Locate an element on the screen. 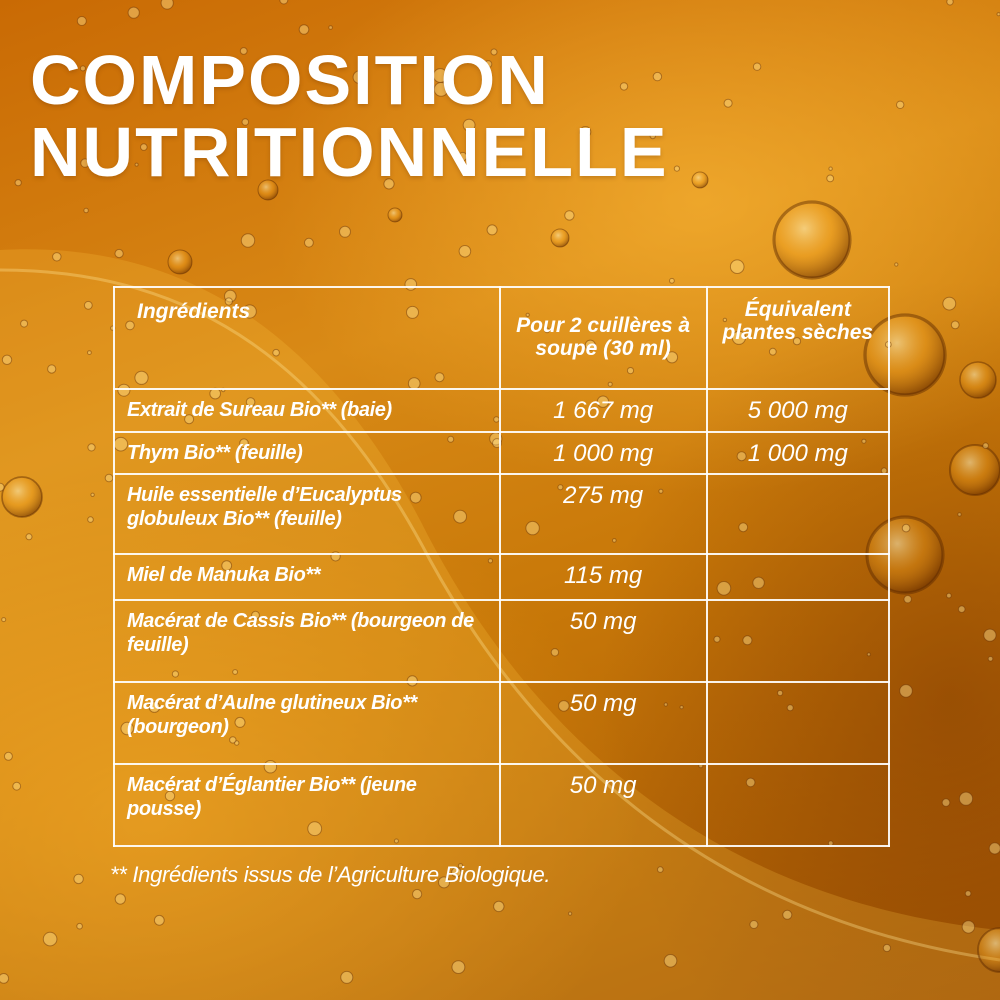  equivalent-cell: 1 000 mg is located at coordinates (798, 453).